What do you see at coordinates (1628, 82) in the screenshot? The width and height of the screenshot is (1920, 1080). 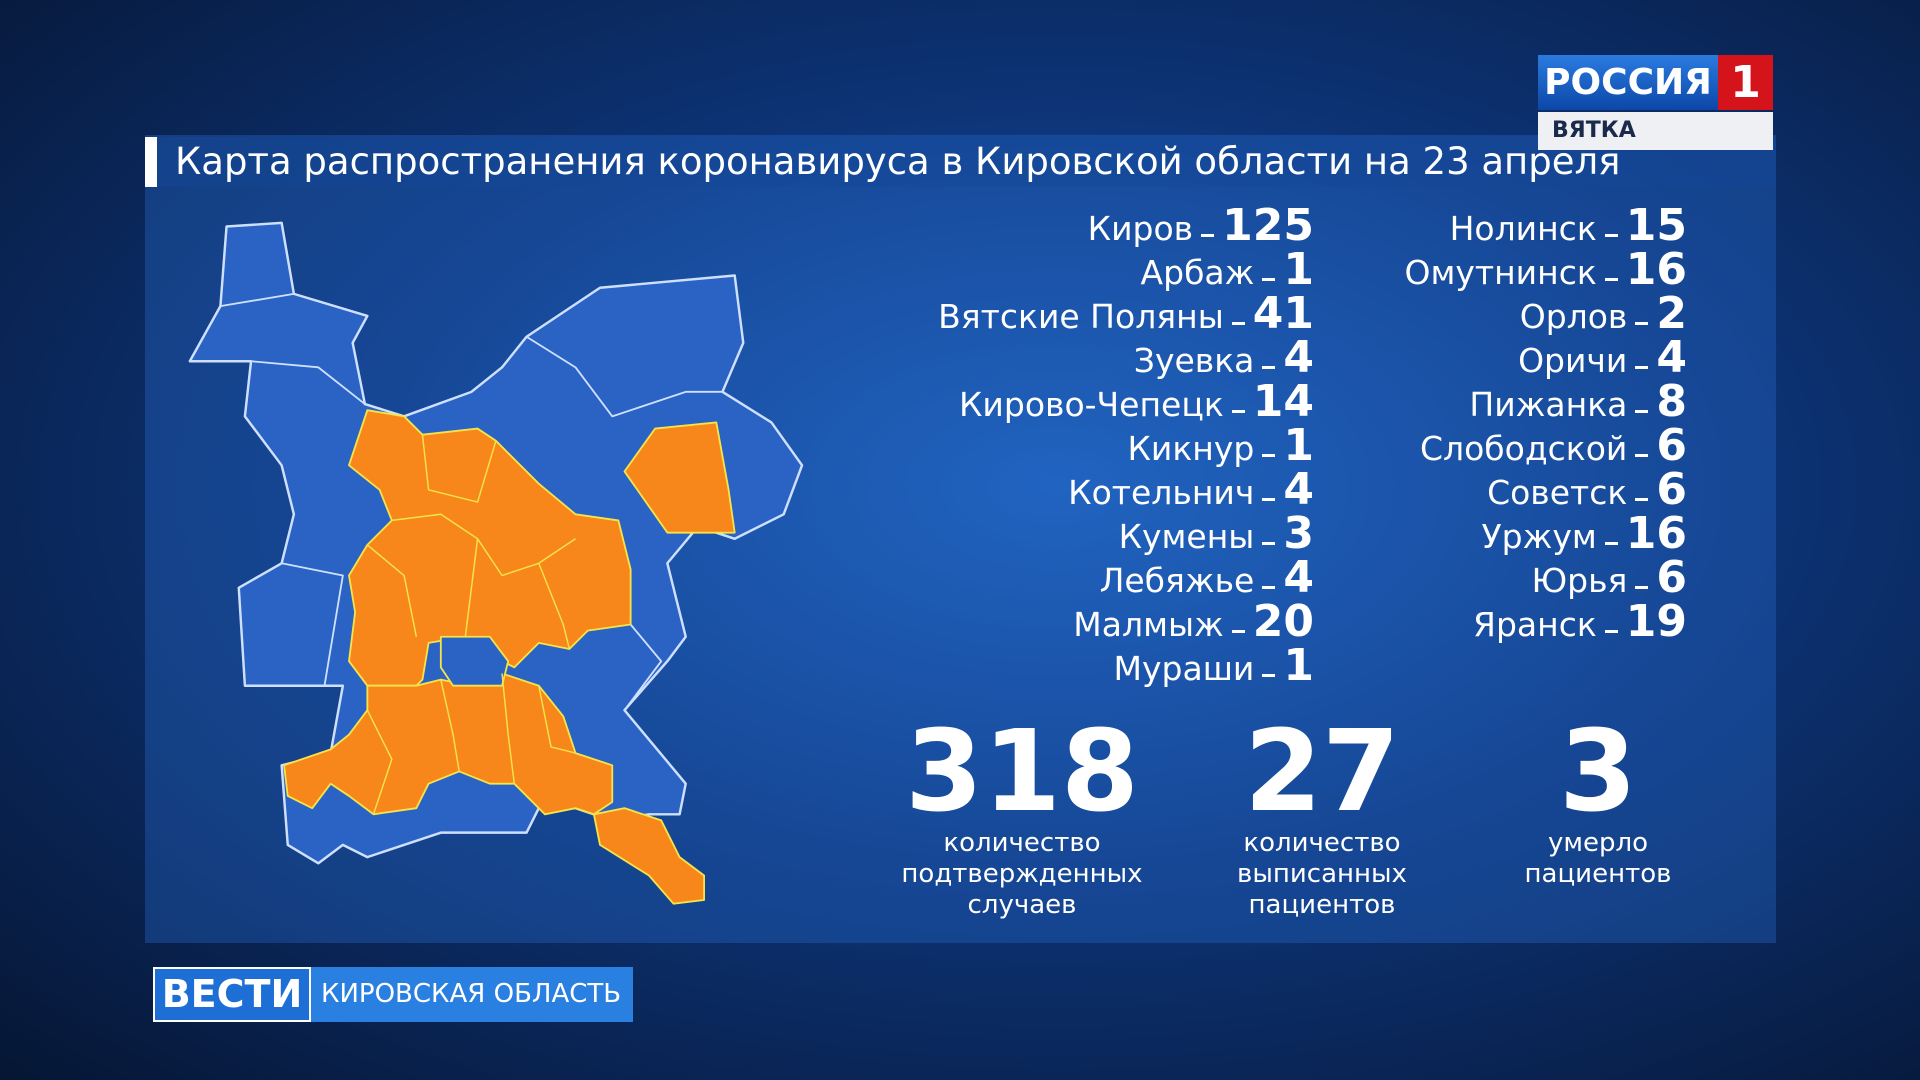 I see `channel-logo: РОССИЯ` at bounding box center [1628, 82].